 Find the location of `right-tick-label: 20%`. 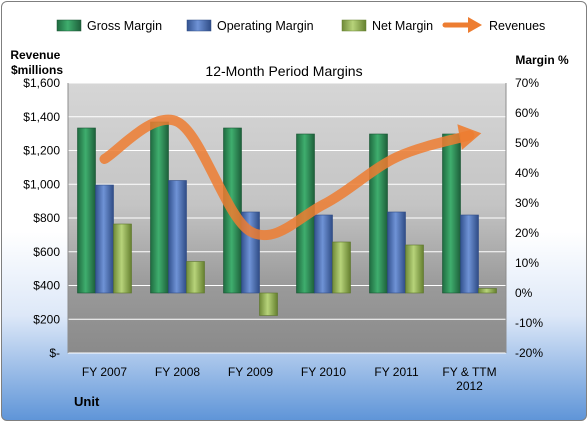

right-tick-label: 20% is located at coordinates (527, 233).